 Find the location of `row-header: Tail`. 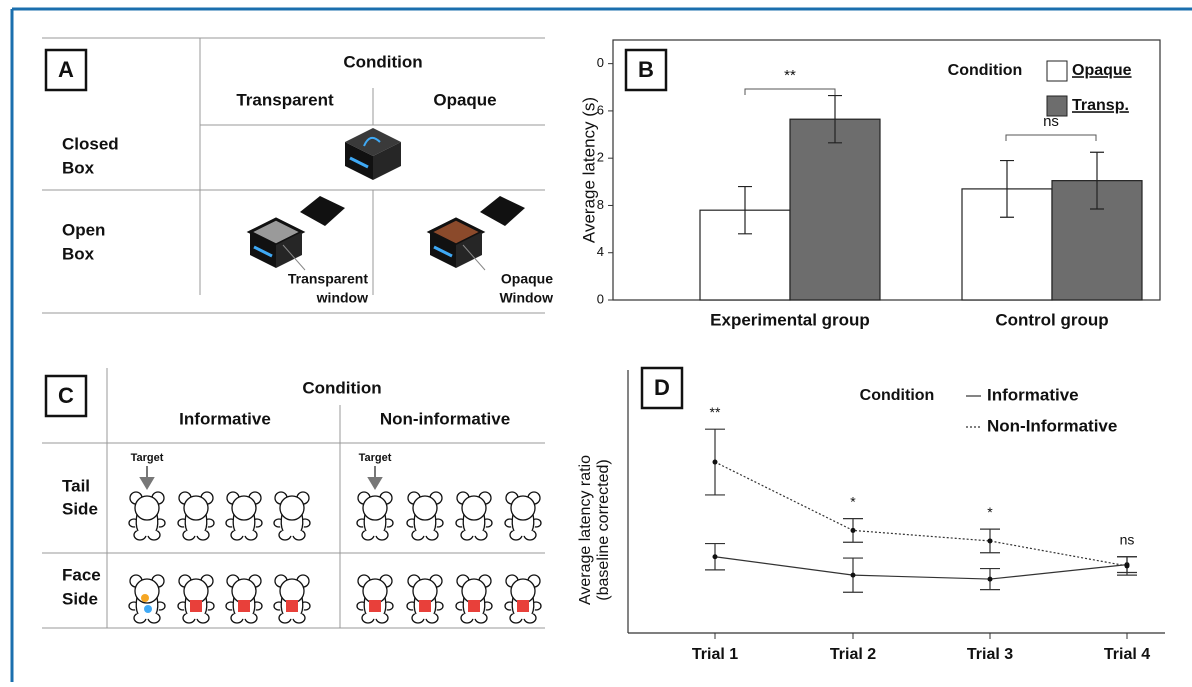

row-header: Tail is located at coordinates (76, 485).